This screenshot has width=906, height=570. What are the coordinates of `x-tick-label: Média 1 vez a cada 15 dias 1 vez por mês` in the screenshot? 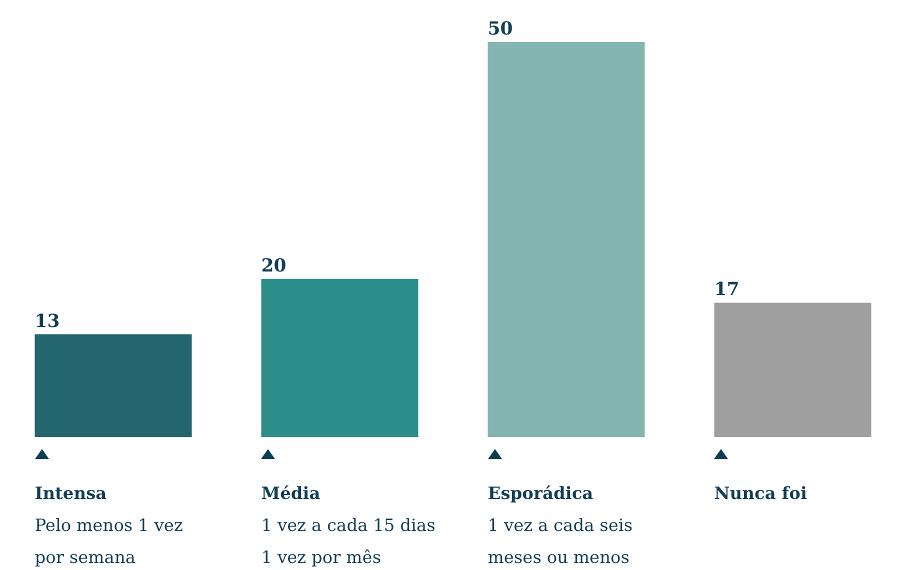 It's located at (348, 526).